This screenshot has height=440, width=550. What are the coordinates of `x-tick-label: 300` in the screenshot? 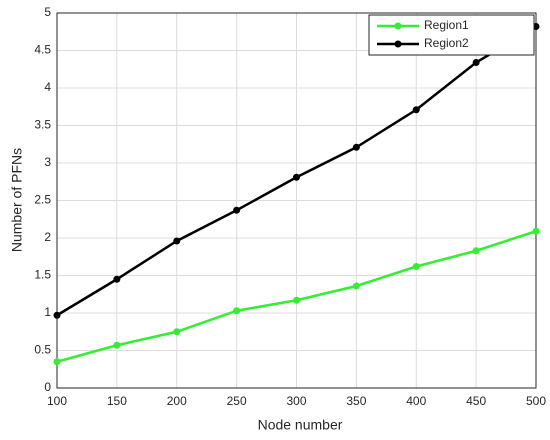 It's located at (296, 401).